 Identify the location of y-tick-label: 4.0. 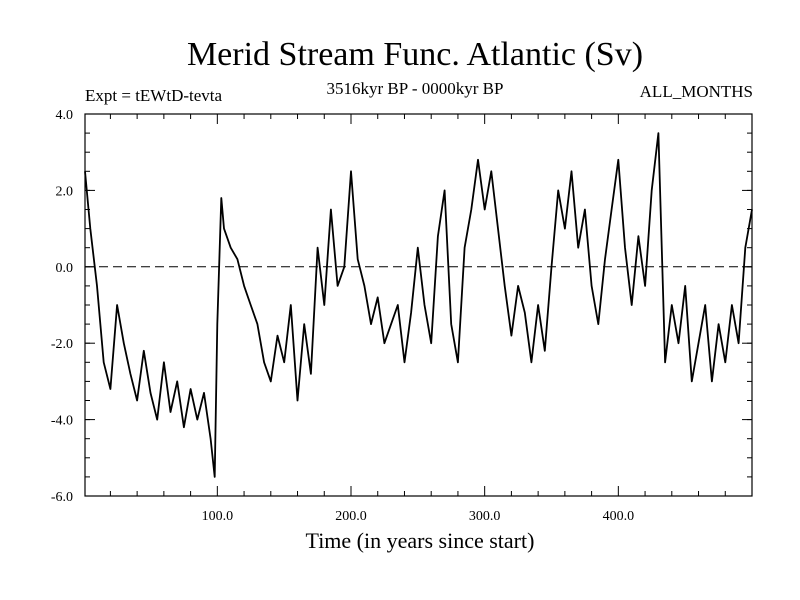
(65, 115).